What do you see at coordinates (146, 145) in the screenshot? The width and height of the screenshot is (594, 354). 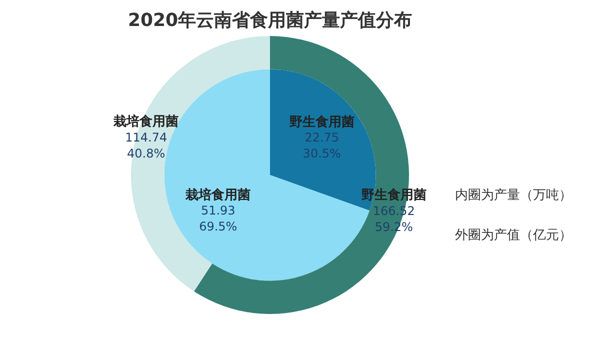 I see `data-label: 114.74 40.8%` at bounding box center [146, 145].